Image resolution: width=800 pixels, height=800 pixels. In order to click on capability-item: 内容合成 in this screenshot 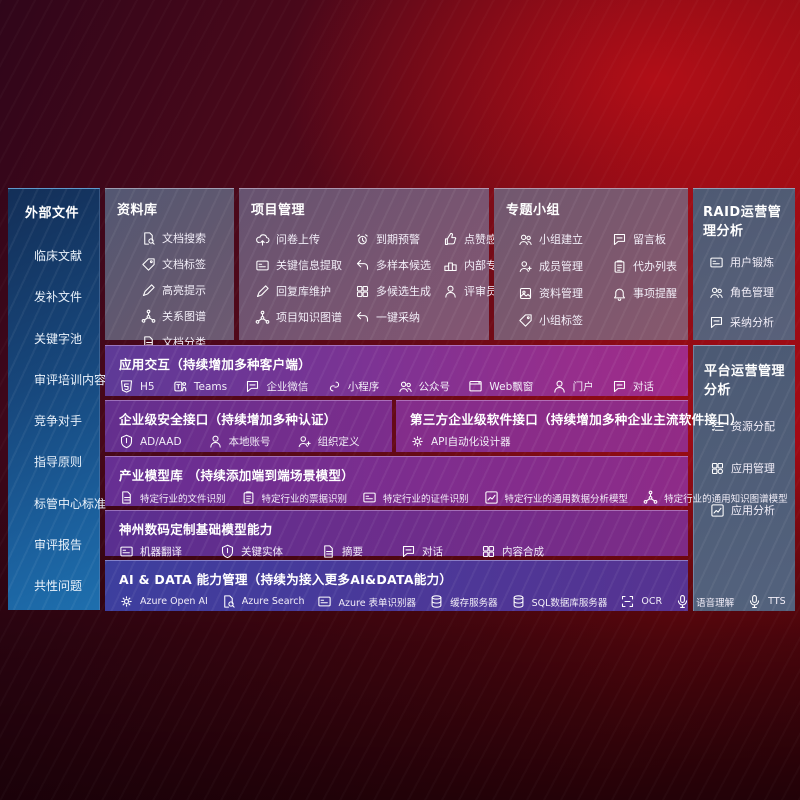, I will do `click(512, 551)`.